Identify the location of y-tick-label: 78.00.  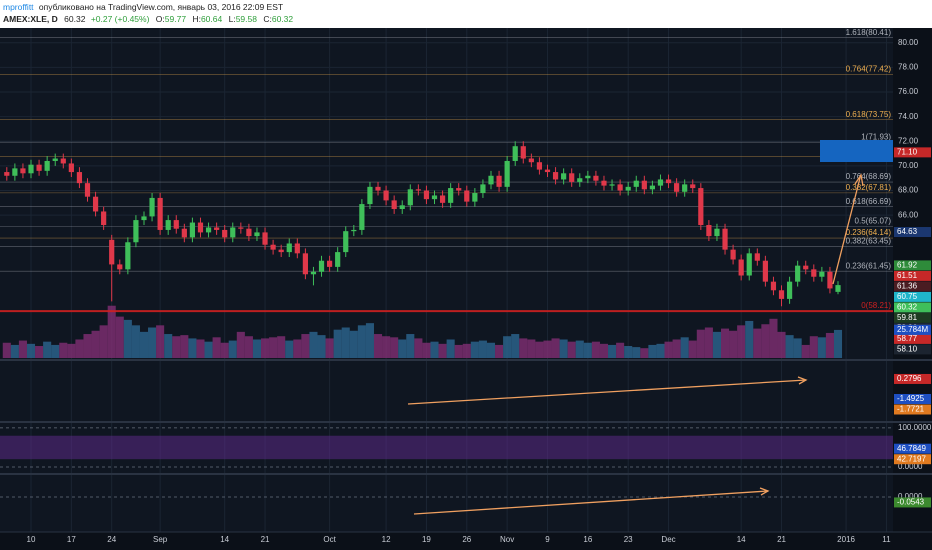
(908, 67).